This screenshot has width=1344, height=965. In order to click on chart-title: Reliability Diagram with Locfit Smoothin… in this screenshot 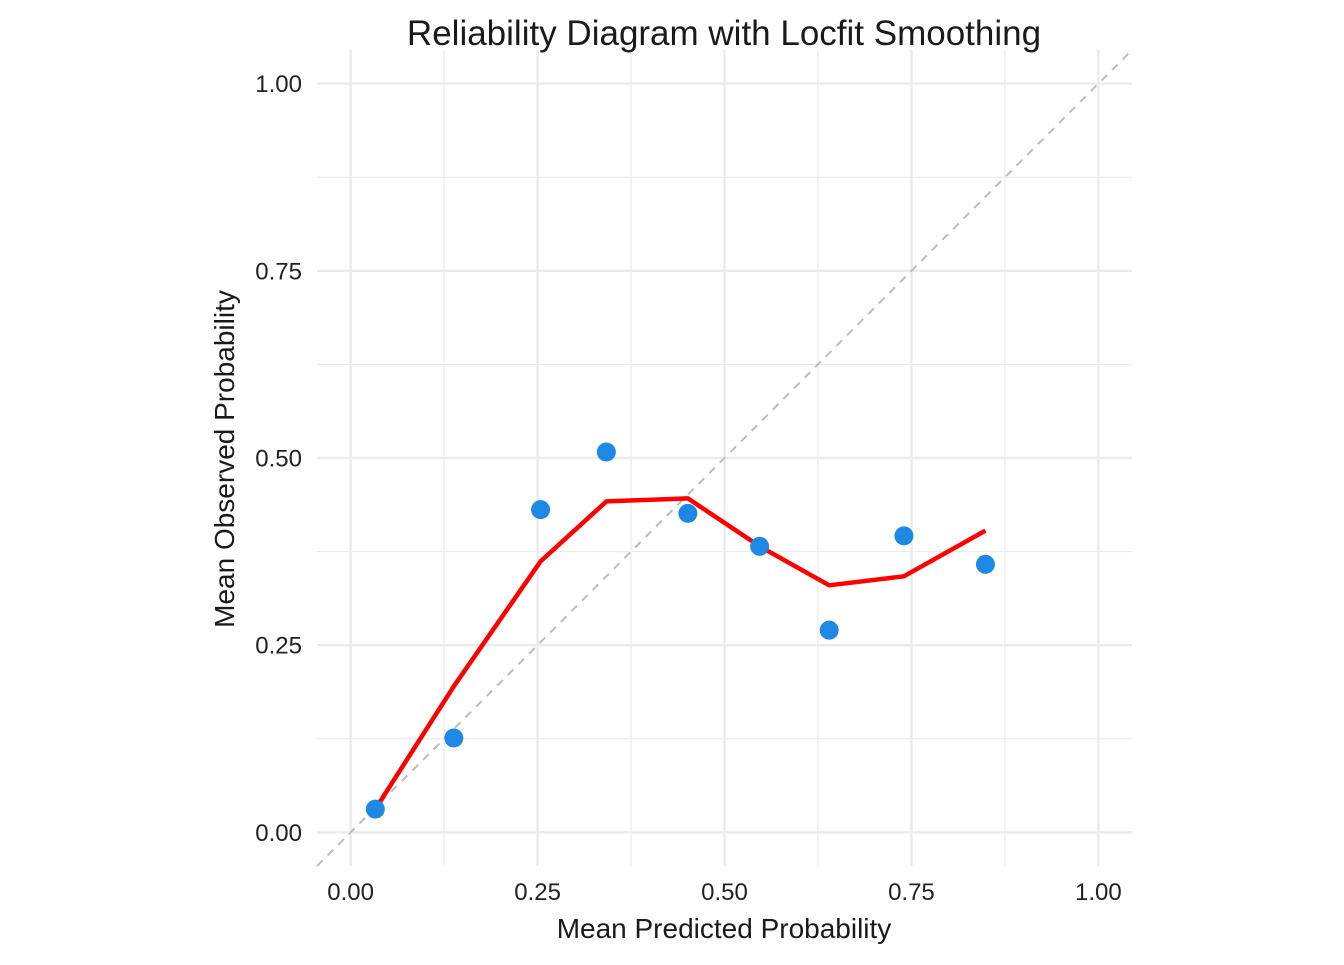, I will do `click(724, 33)`.